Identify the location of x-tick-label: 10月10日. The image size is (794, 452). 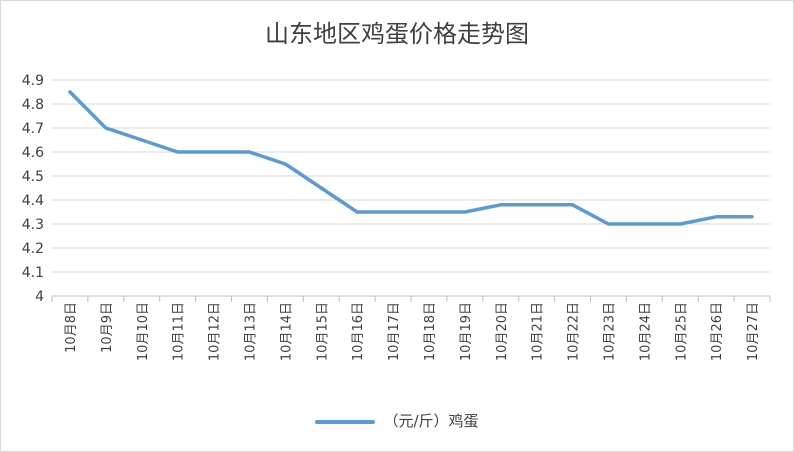
(143, 331).